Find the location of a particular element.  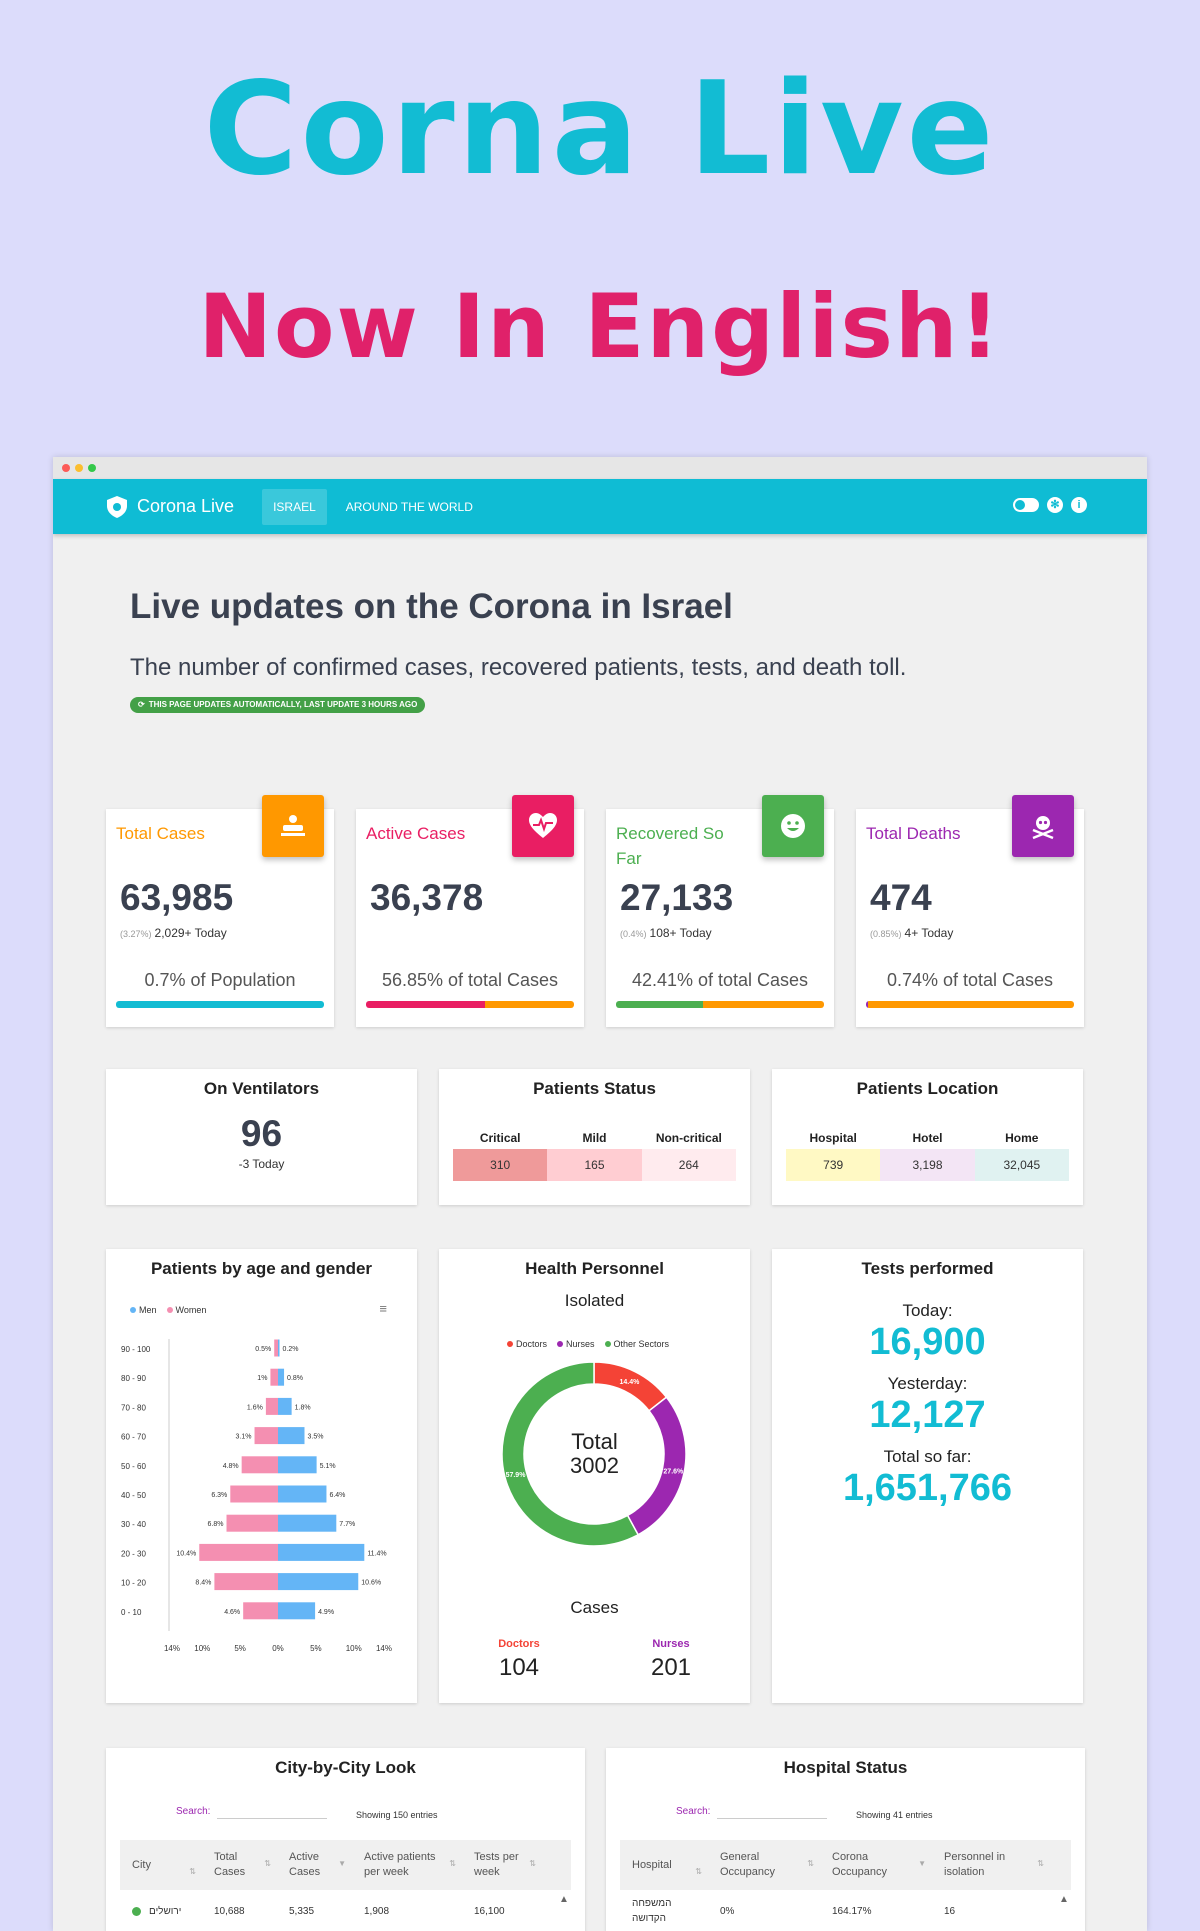

column-personnel-isolation: Personnel in isolation ⇅ is located at coordinates (994, 1864).